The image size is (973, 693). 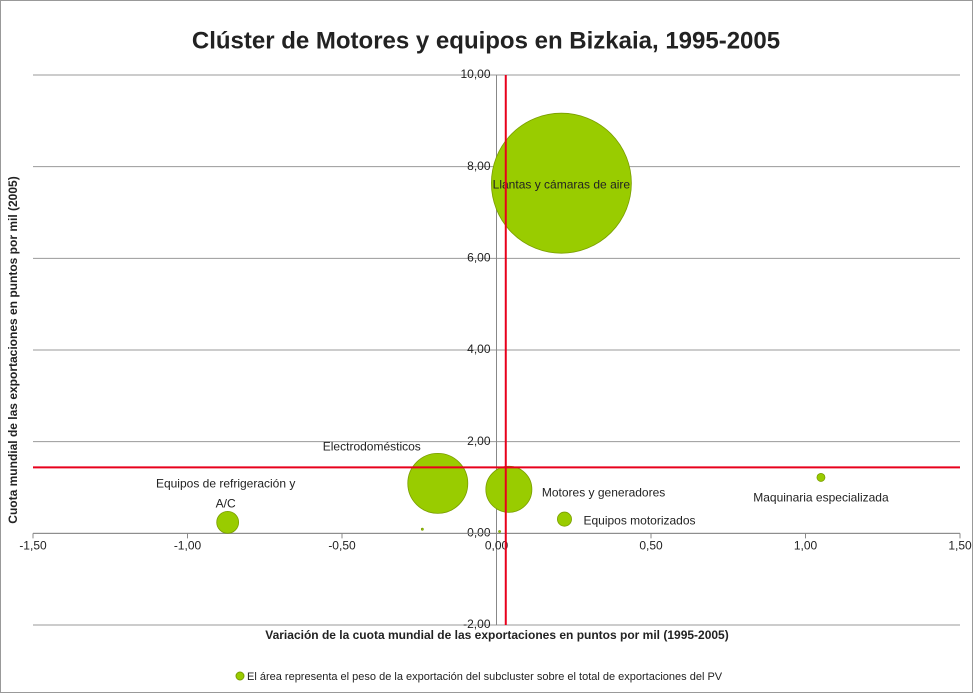 I want to click on y-tick-label: 8,00, so click(x=479, y=166).